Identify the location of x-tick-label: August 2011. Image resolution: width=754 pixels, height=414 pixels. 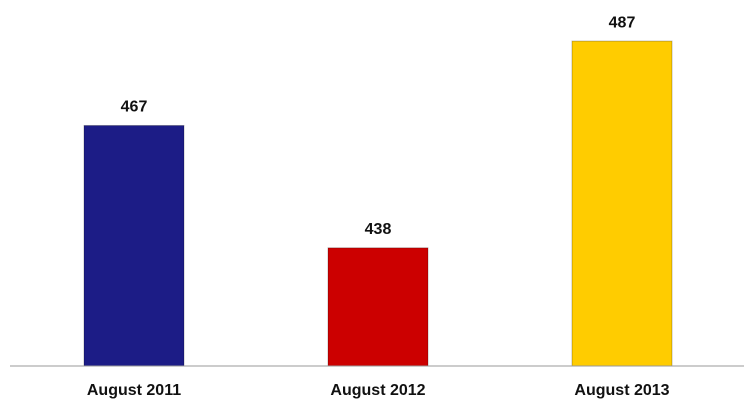
(134, 390).